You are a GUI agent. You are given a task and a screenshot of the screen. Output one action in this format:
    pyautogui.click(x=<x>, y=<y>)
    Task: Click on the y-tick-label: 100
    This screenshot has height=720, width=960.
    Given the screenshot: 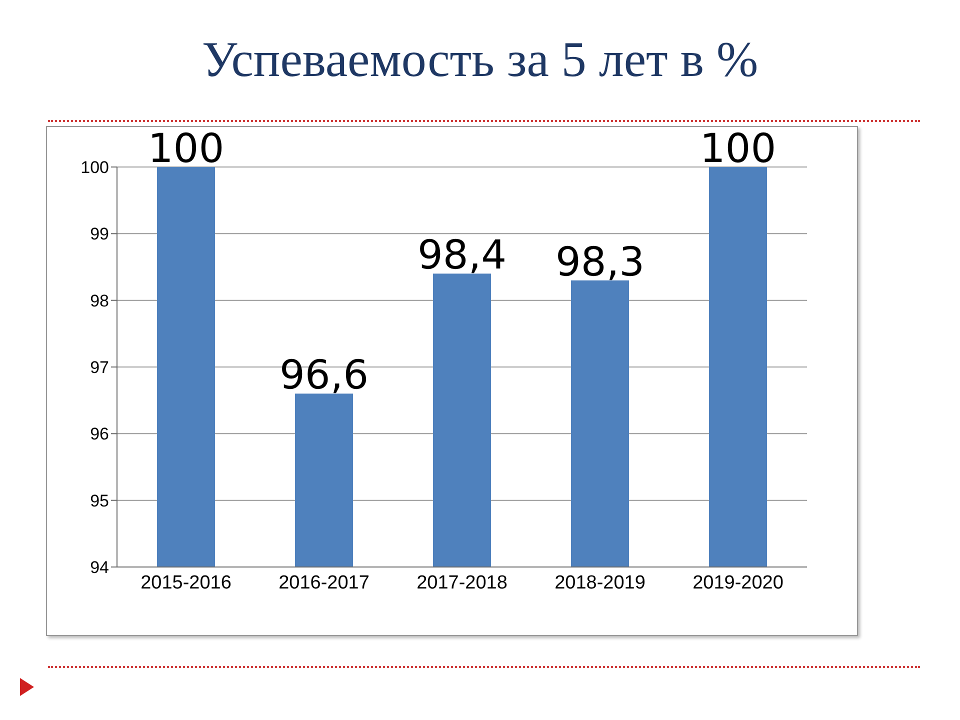 What is the action you would take?
    pyautogui.click(x=94, y=168)
    